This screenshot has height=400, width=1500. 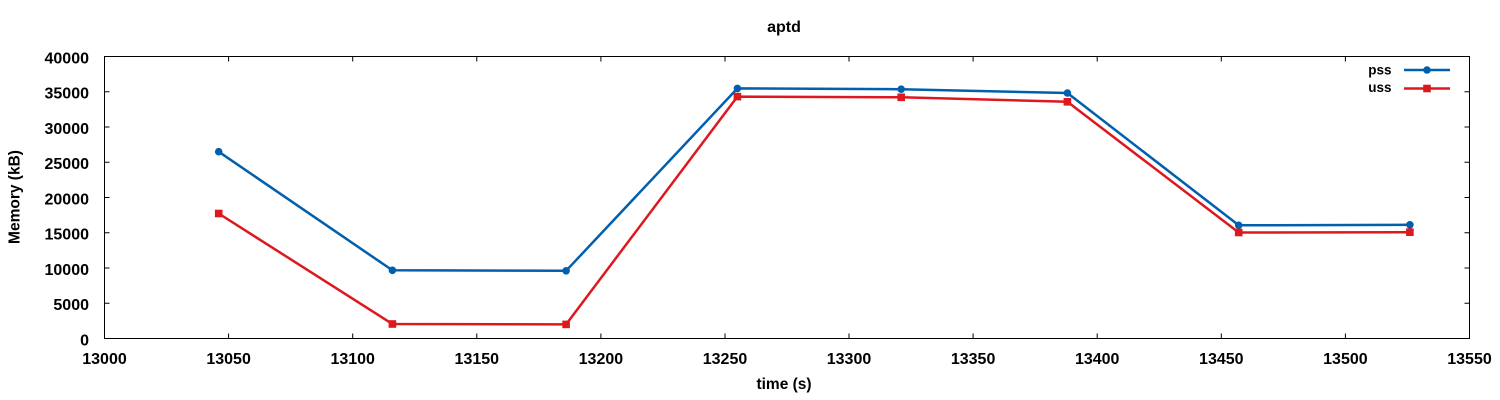 I want to click on svg-text: 13050, so click(x=228, y=359).